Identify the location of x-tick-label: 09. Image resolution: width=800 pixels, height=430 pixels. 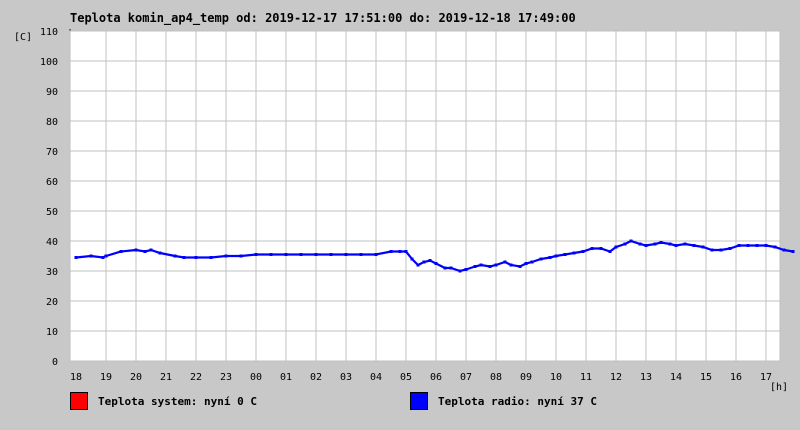
(526, 377).